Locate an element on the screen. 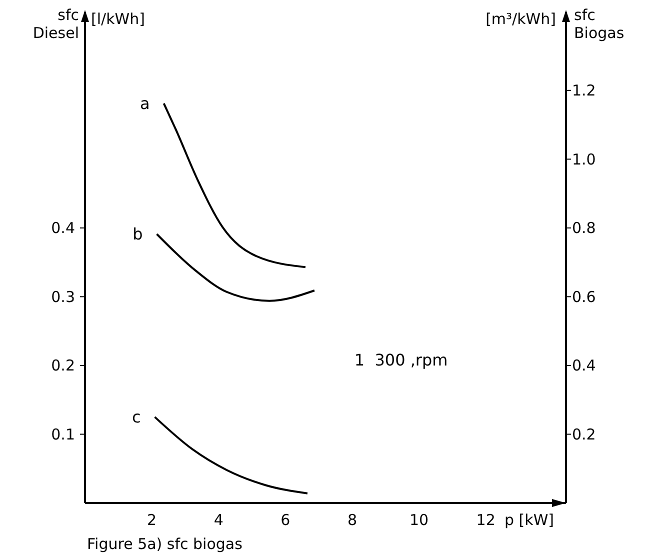  series-label: c is located at coordinates (136, 417).